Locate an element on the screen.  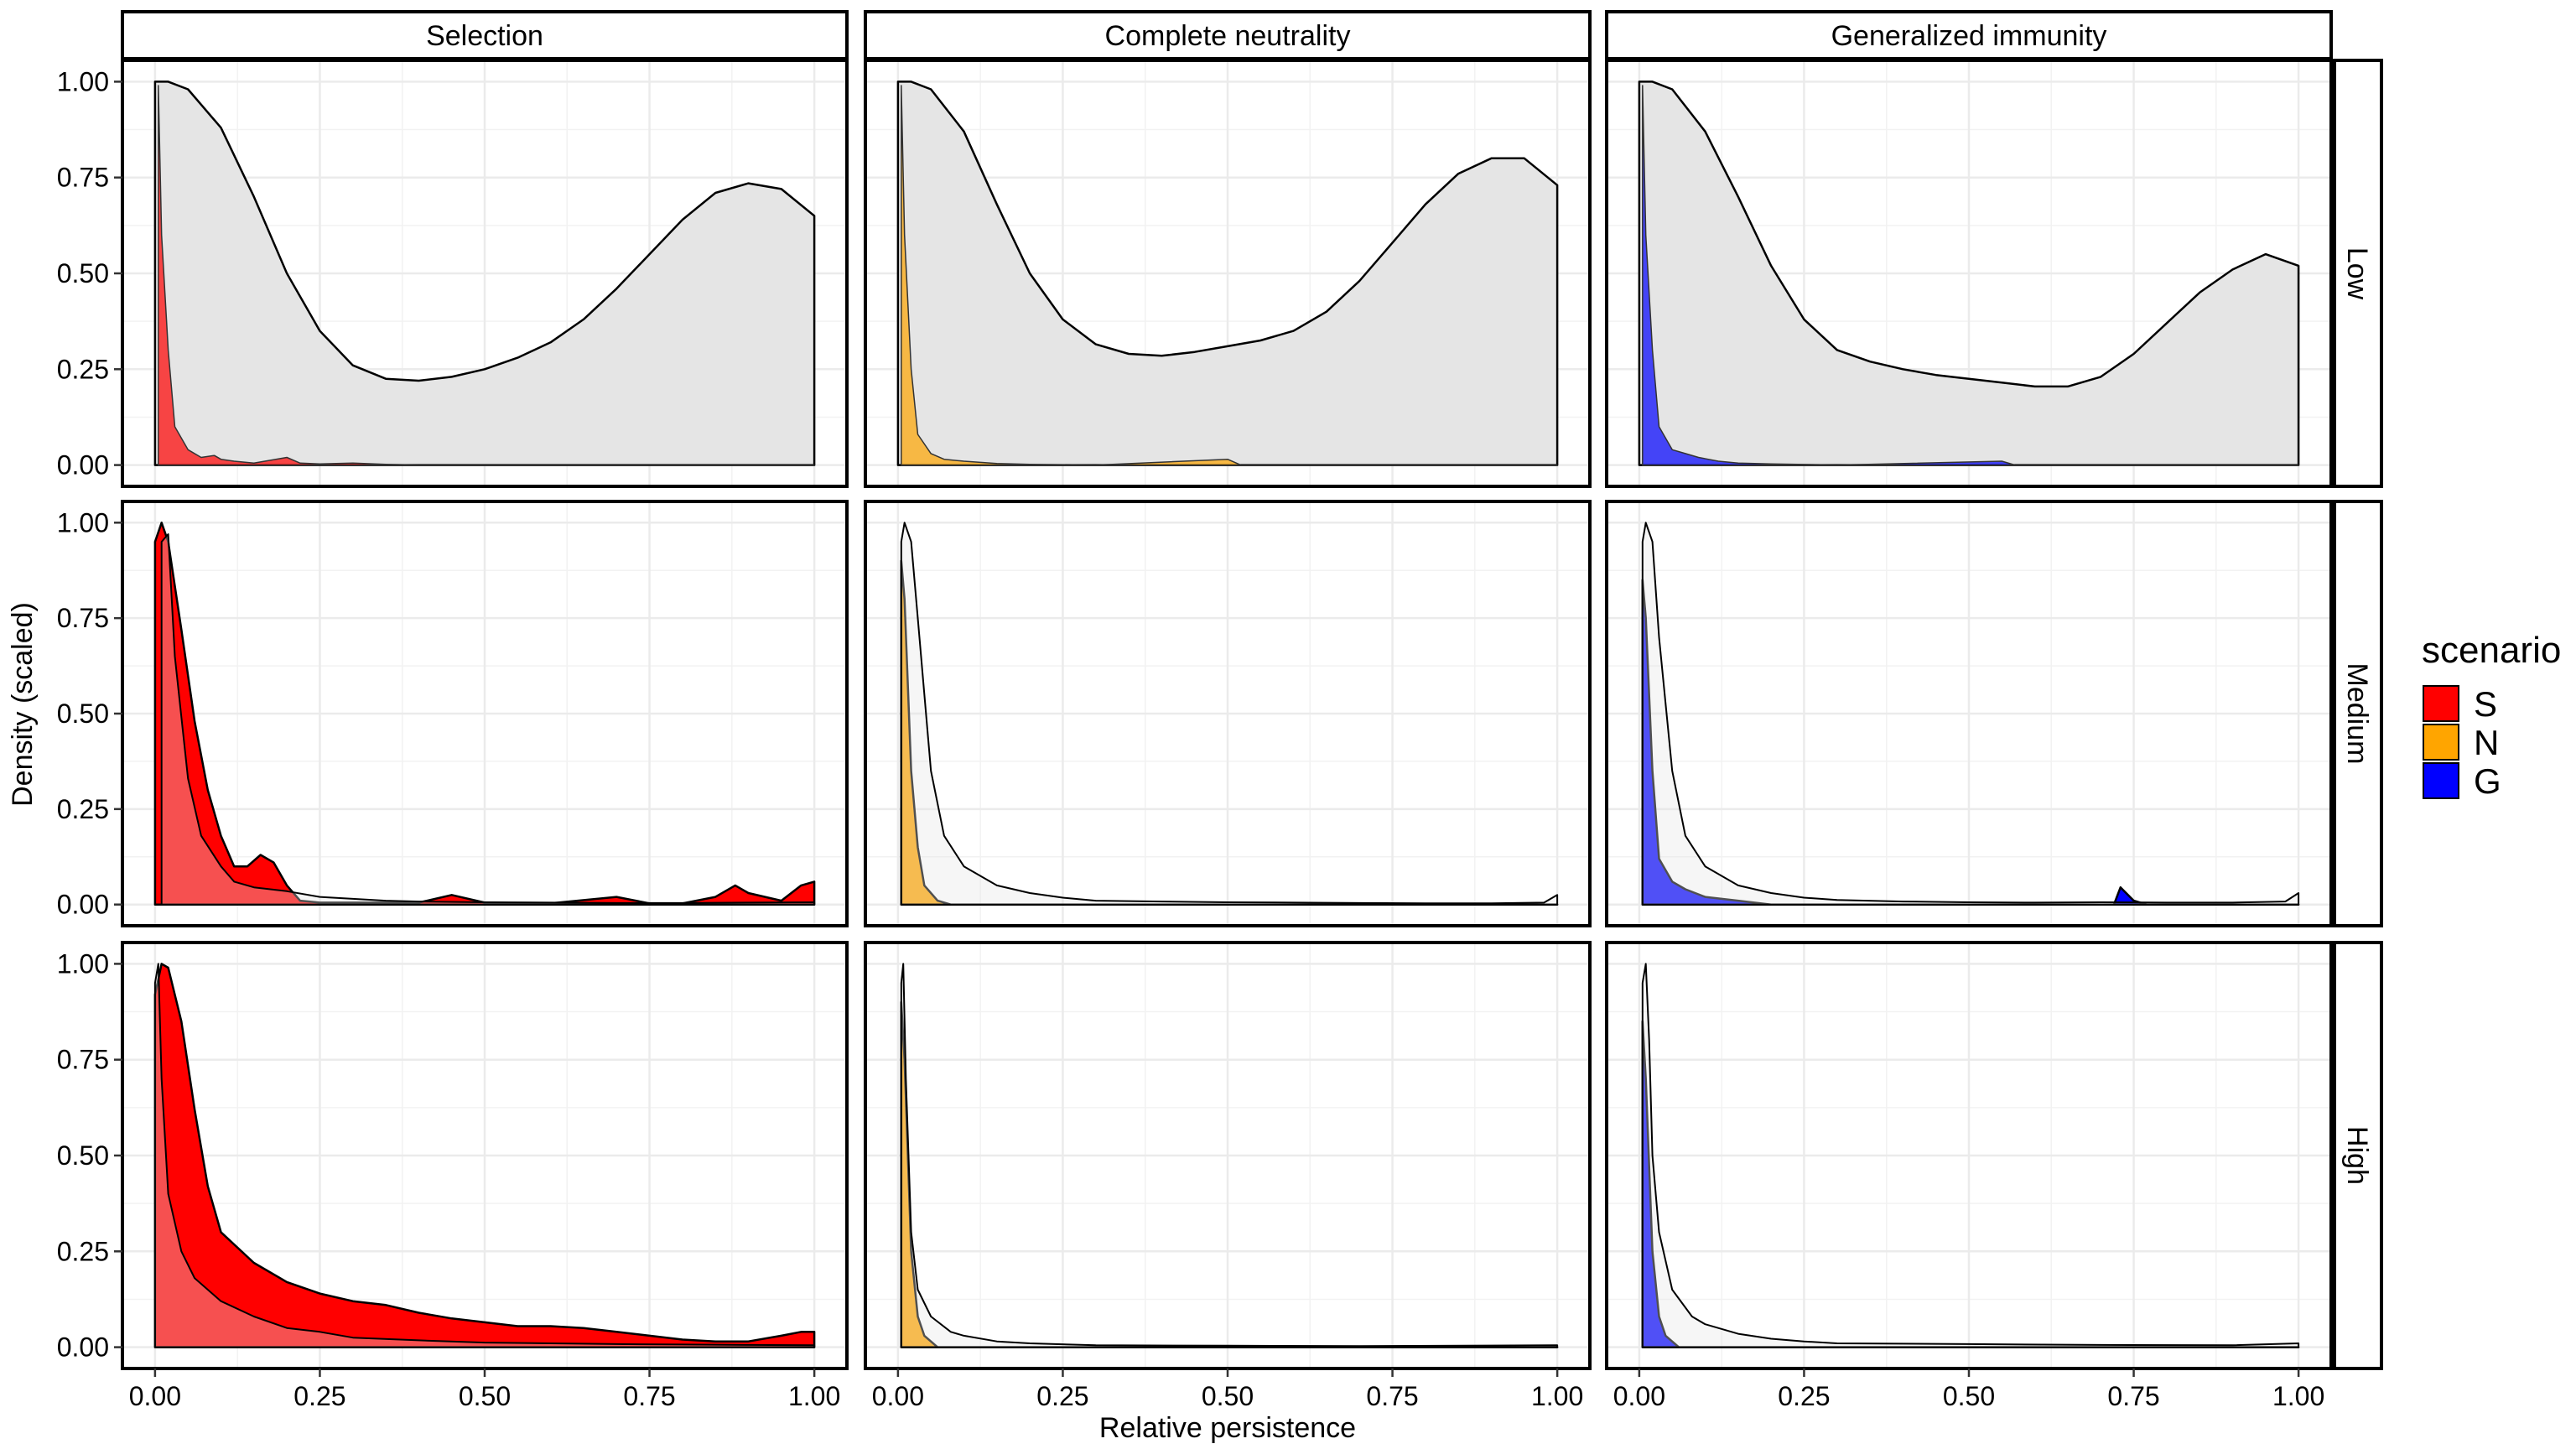
legend-label: S is located at coordinates (2485, 704).